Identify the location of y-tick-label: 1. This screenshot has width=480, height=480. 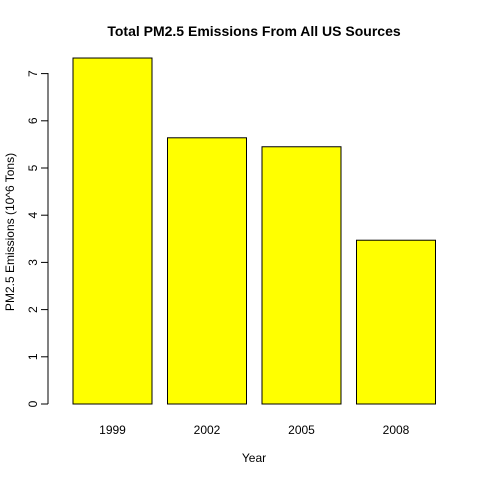
(33, 356).